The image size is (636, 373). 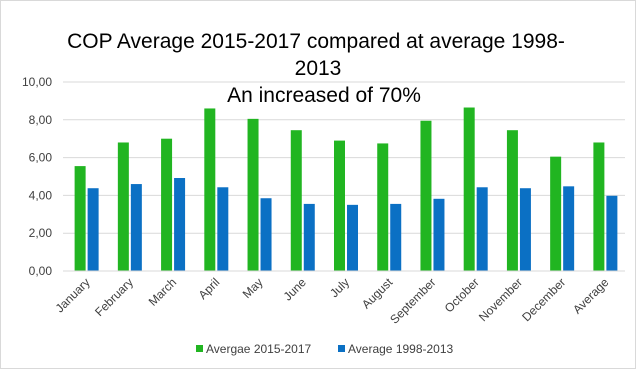 I want to click on y-tick-label: 4,00, so click(x=41, y=195).